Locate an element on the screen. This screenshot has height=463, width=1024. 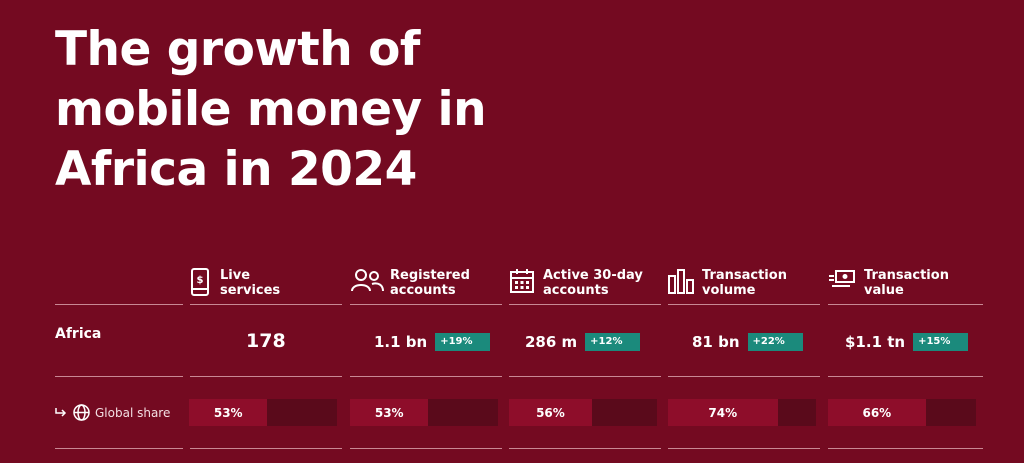
global-share-label: Global share is located at coordinates (112, 412).